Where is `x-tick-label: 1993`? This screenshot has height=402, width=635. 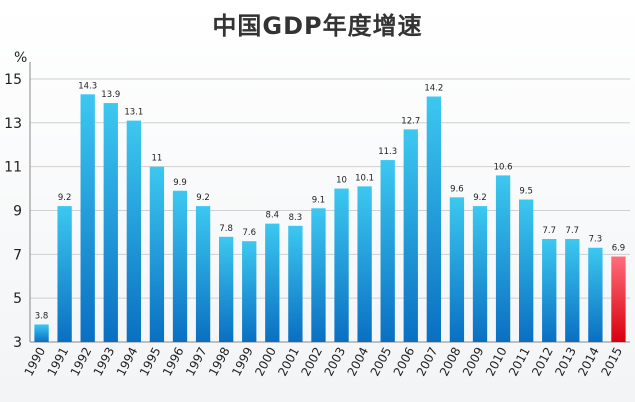 x-tick-label: 1993 is located at coordinates (104, 362).